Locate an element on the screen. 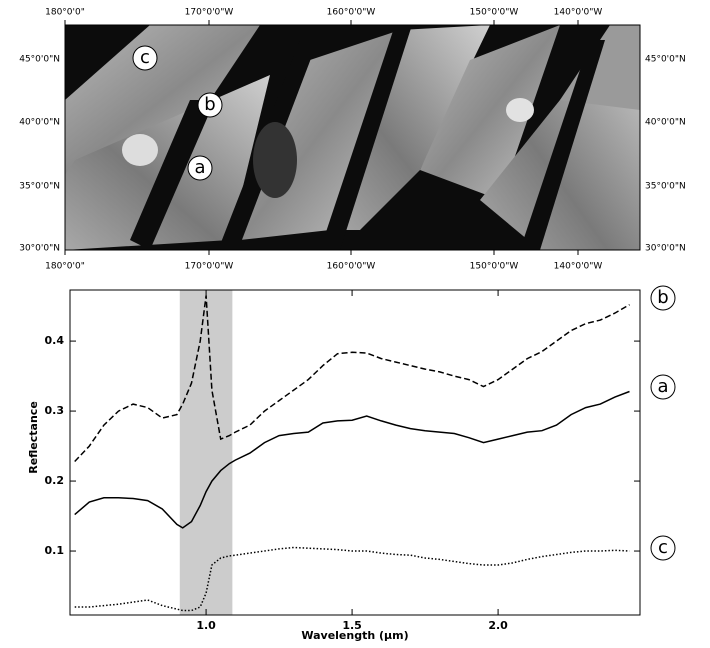  x-tick-label: 2.0 is located at coordinates (498, 625).